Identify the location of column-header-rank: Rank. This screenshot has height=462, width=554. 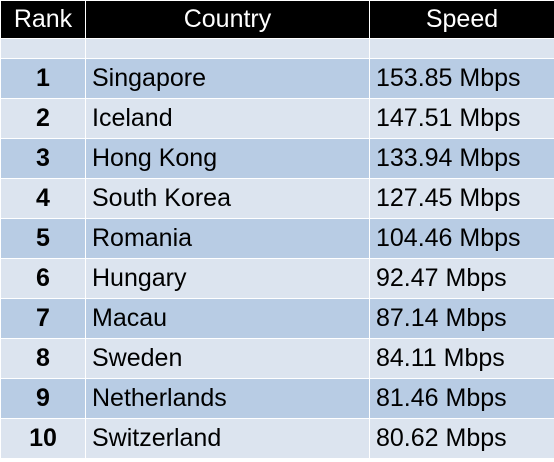
(43, 19).